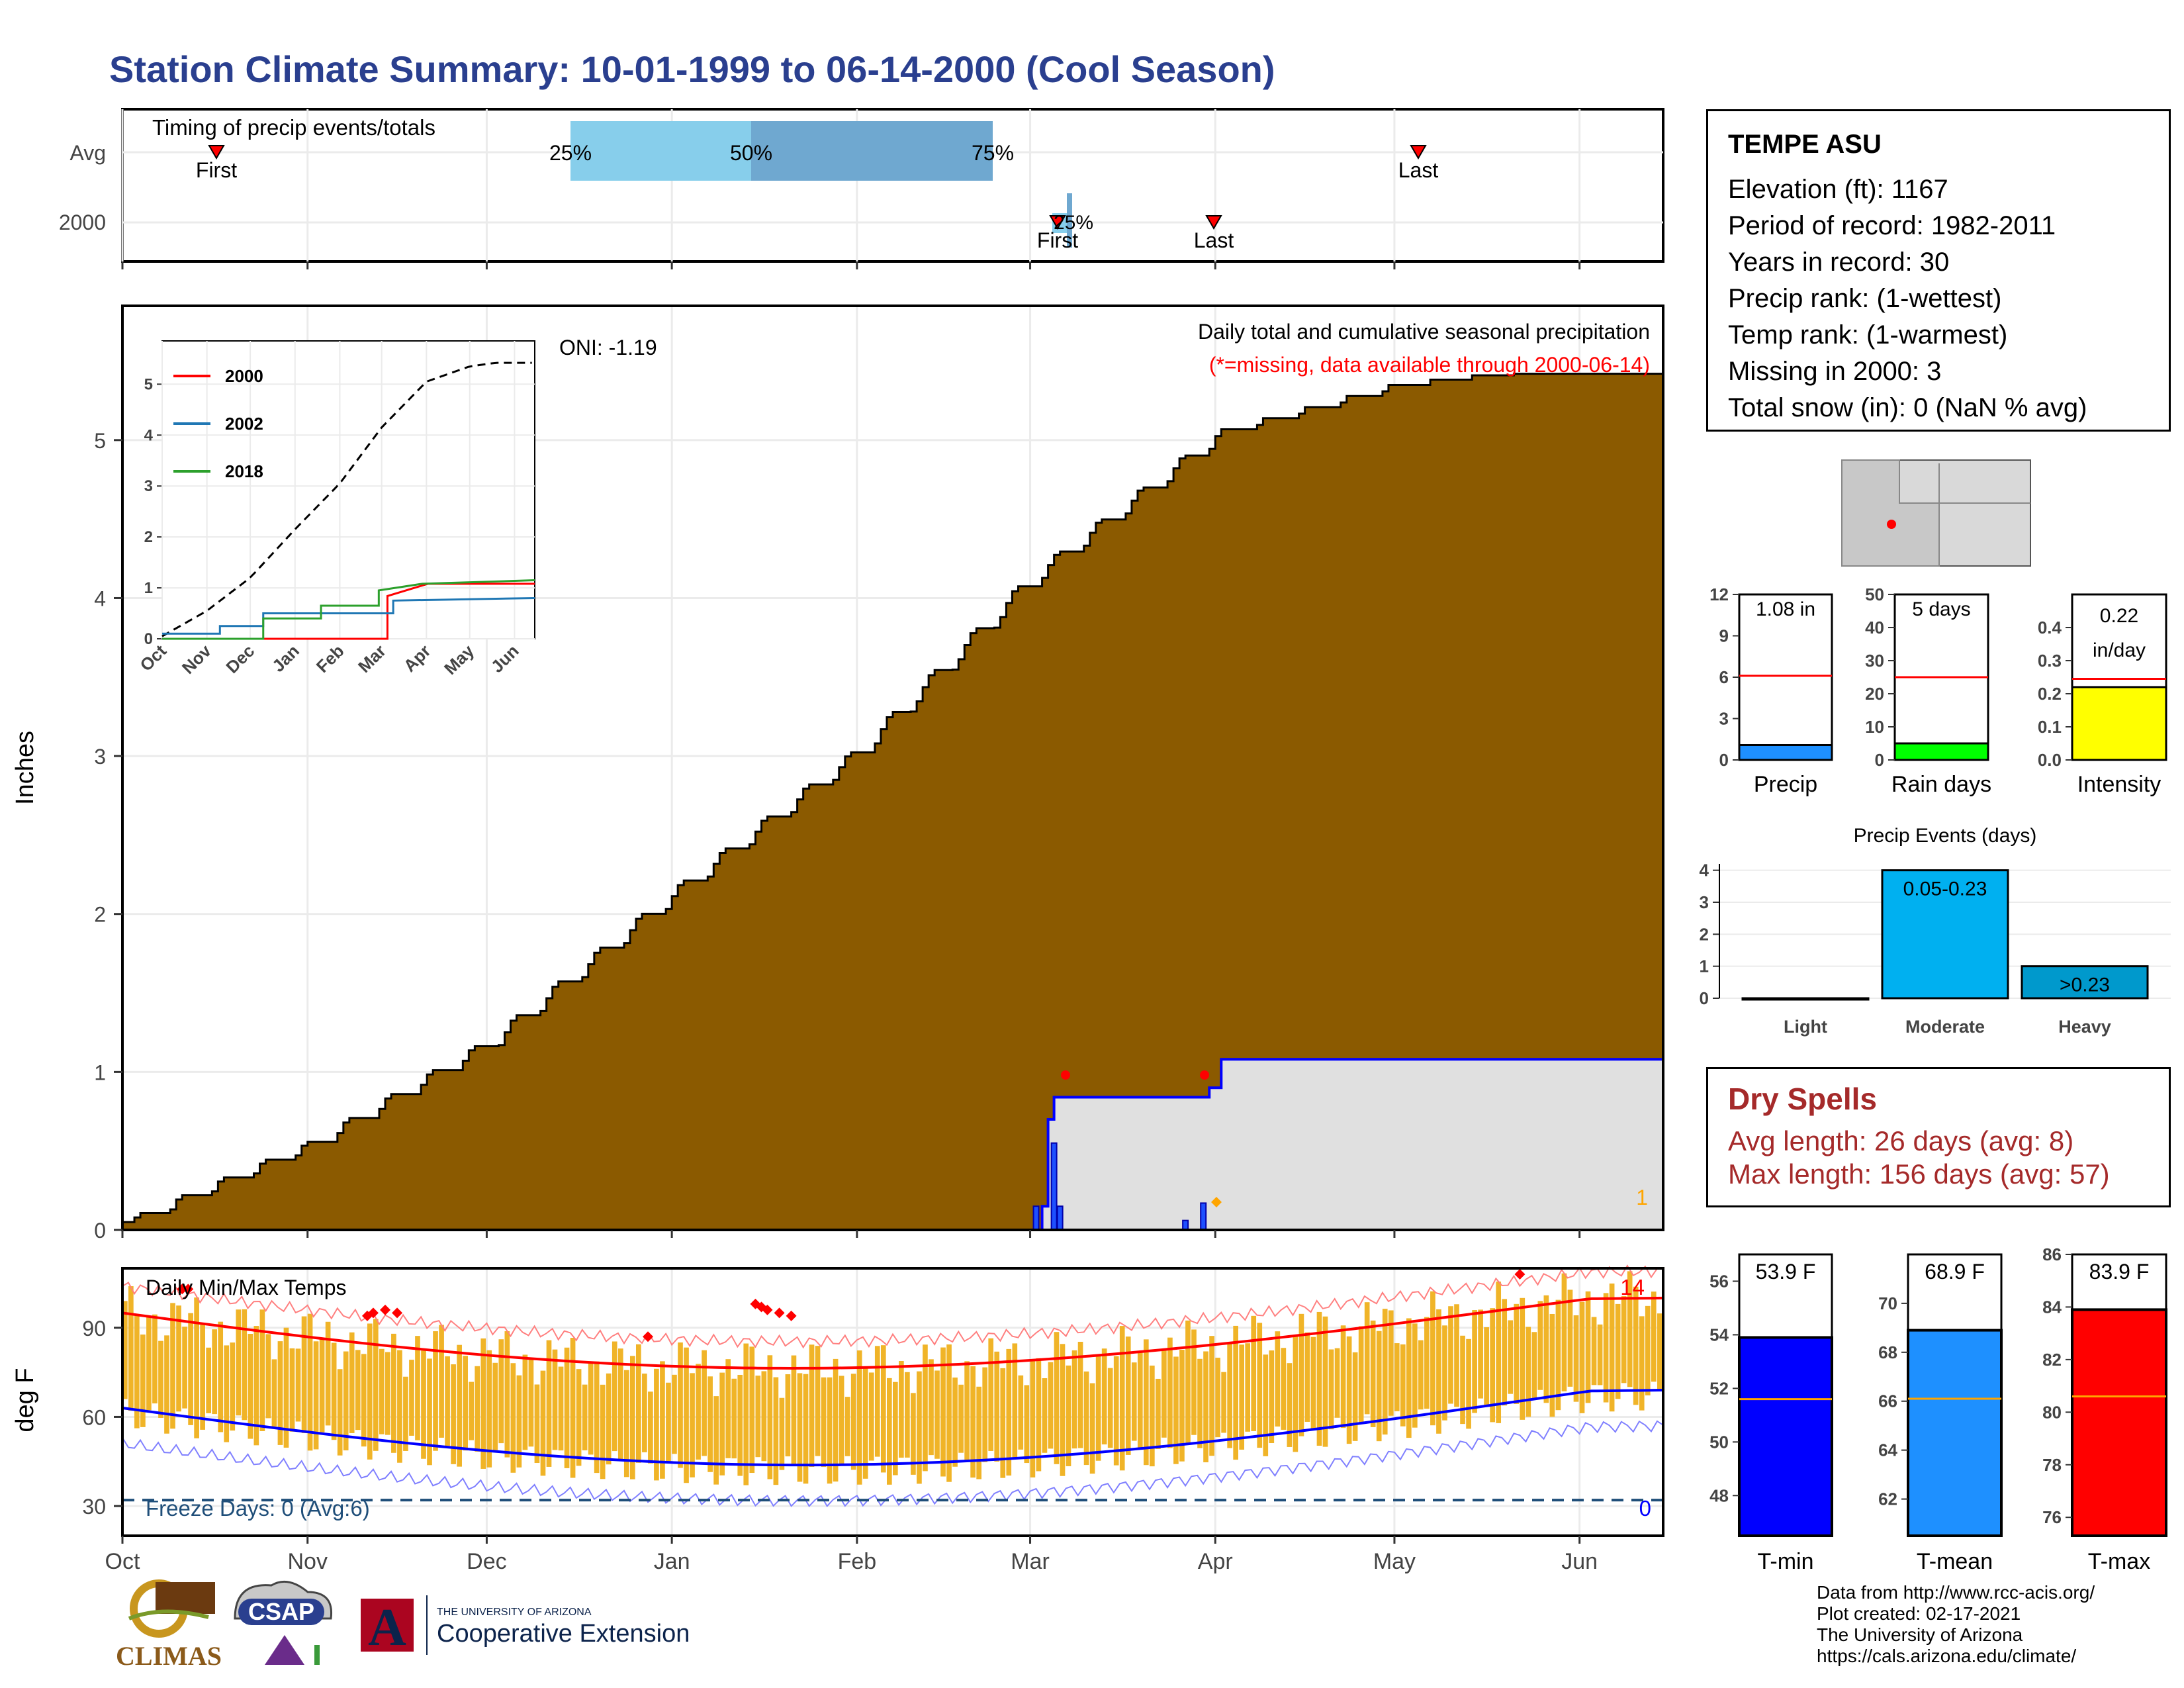  Describe the element at coordinates (1868, 335) in the screenshot. I see `station-row: Temp rank: (1-warmest)` at that location.